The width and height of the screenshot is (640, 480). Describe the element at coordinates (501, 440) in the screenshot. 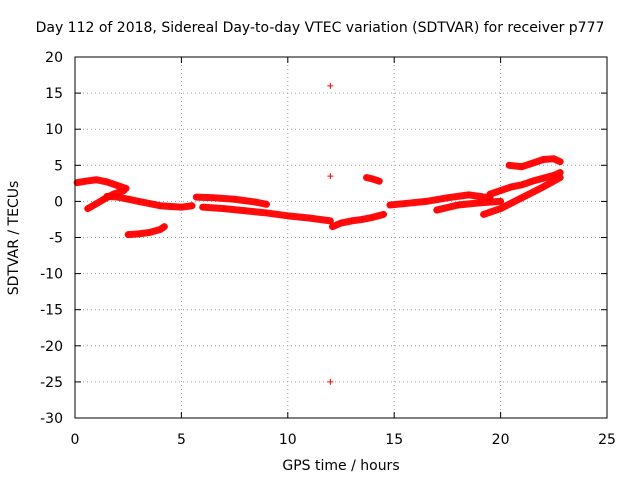

I see `x-tick-label: 20` at that location.